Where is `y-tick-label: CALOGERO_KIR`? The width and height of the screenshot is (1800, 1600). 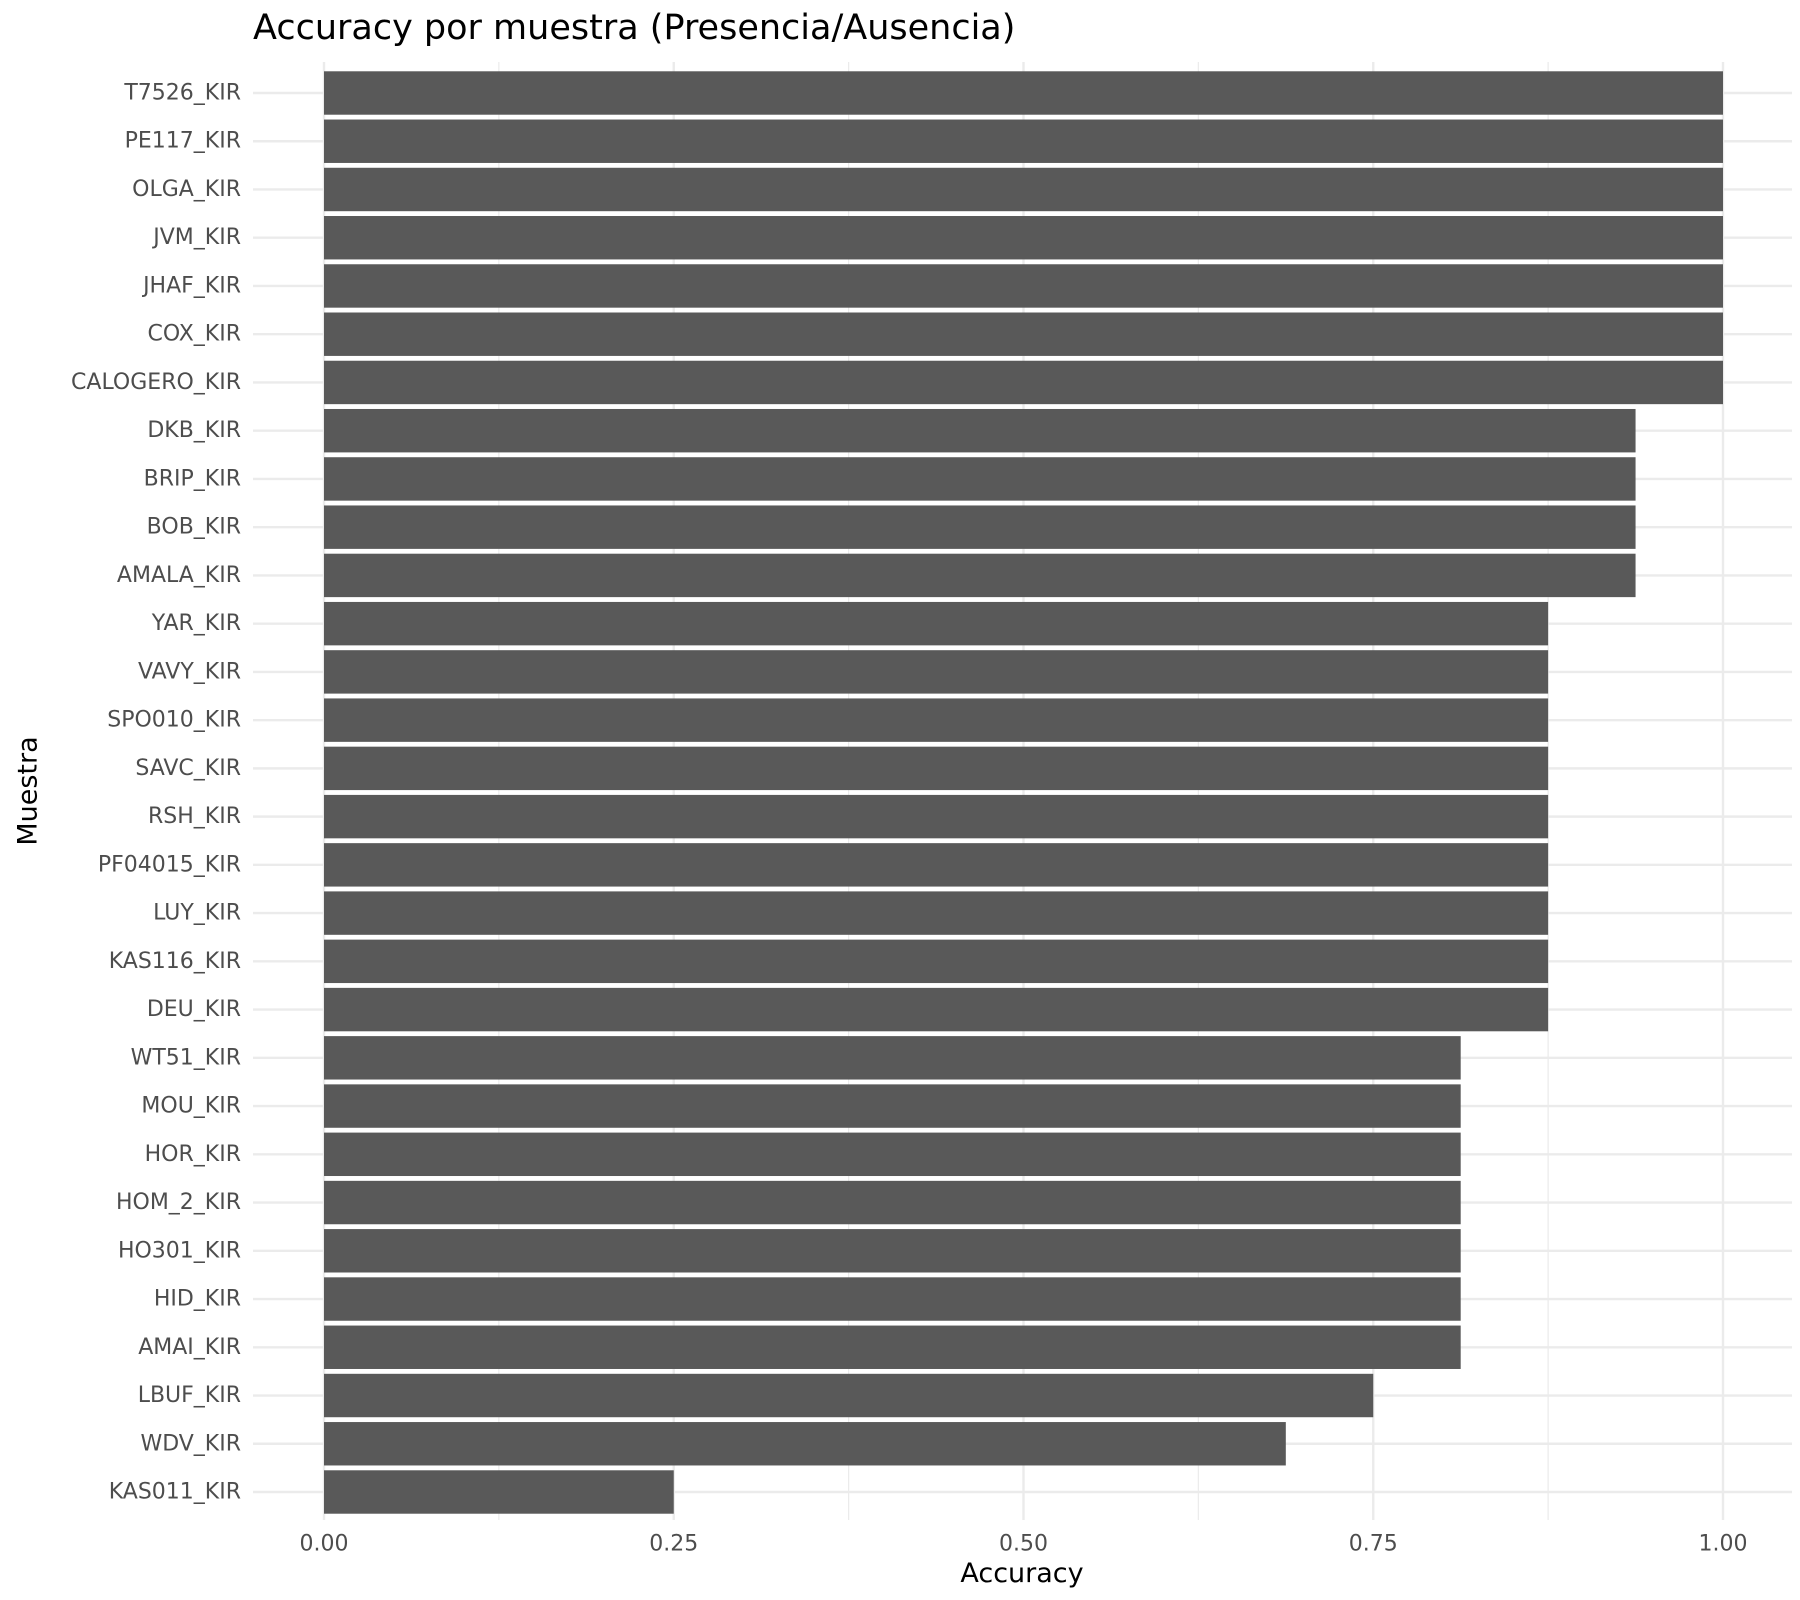
y-tick-label: CALOGERO_KIR is located at coordinates (156, 382).